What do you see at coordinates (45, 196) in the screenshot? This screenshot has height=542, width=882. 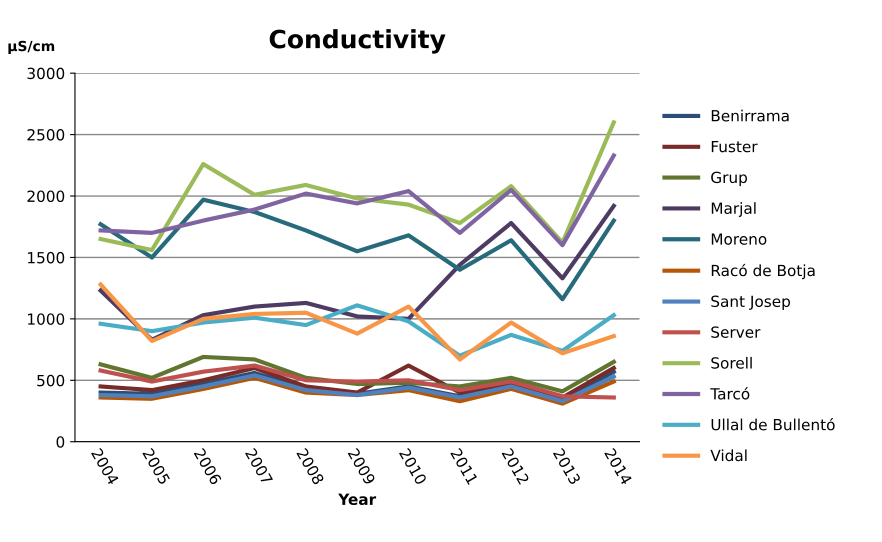 I see `y-tick-label: 2000` at bounding box center [45, 196].